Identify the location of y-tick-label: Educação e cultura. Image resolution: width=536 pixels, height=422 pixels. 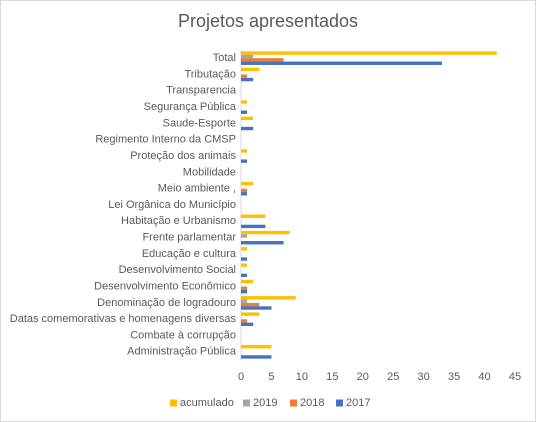
(189, 254).